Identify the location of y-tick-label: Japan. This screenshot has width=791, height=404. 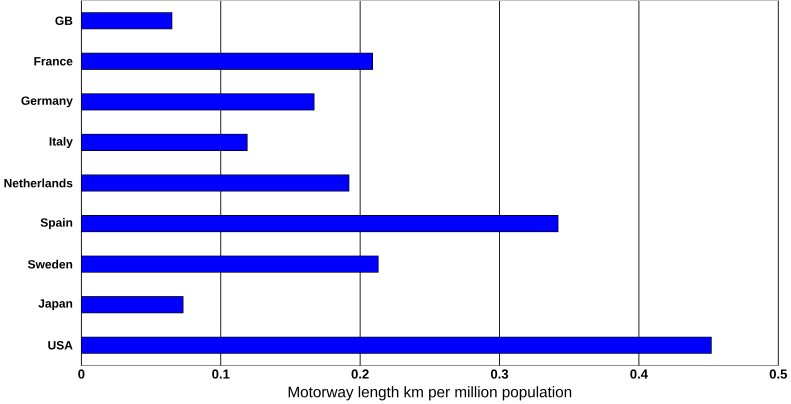
(55, 304).